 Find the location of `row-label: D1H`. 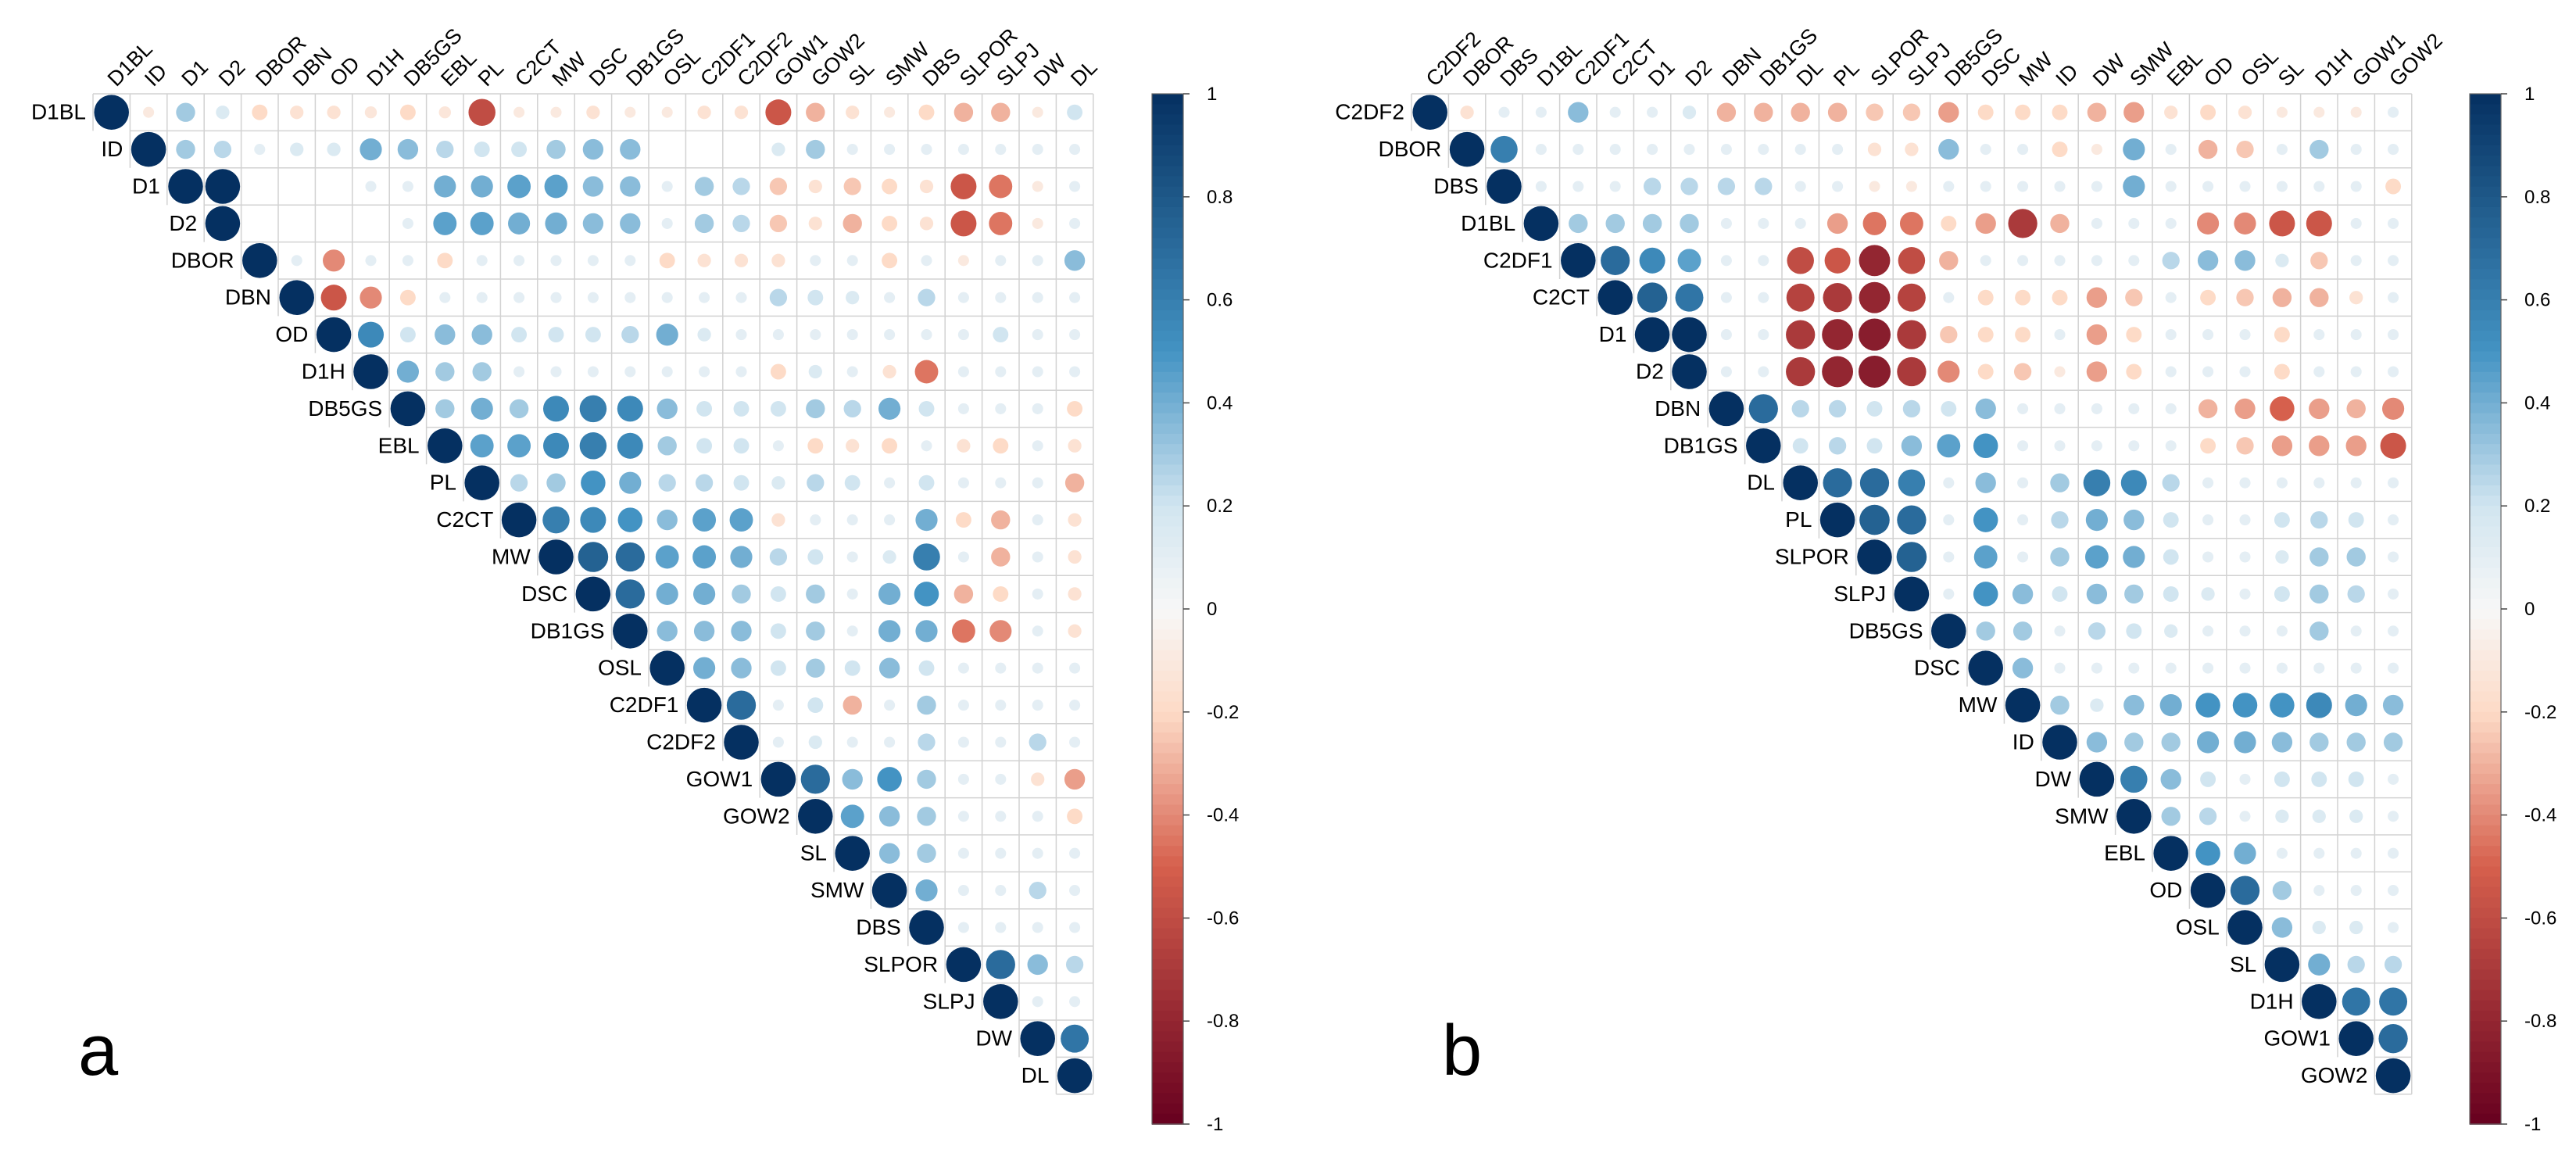

row-label: D1H is located at coordinates (2272, 1001).